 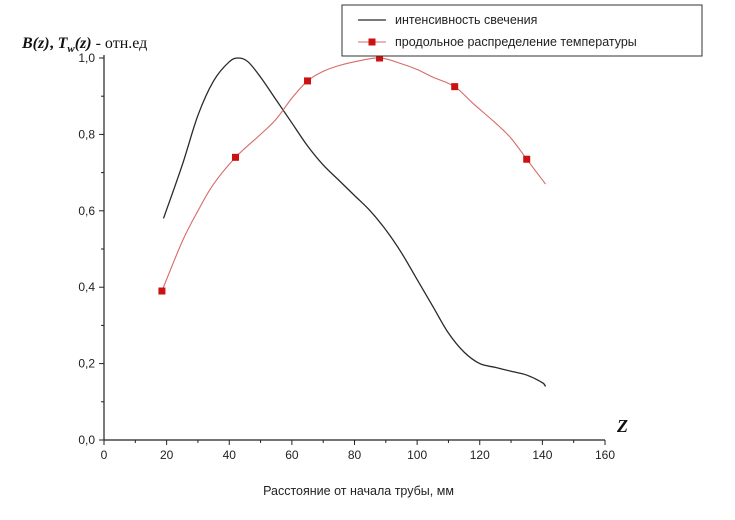 I want to click on y-axis-label-targ: (z), so click(x=83, y=43).